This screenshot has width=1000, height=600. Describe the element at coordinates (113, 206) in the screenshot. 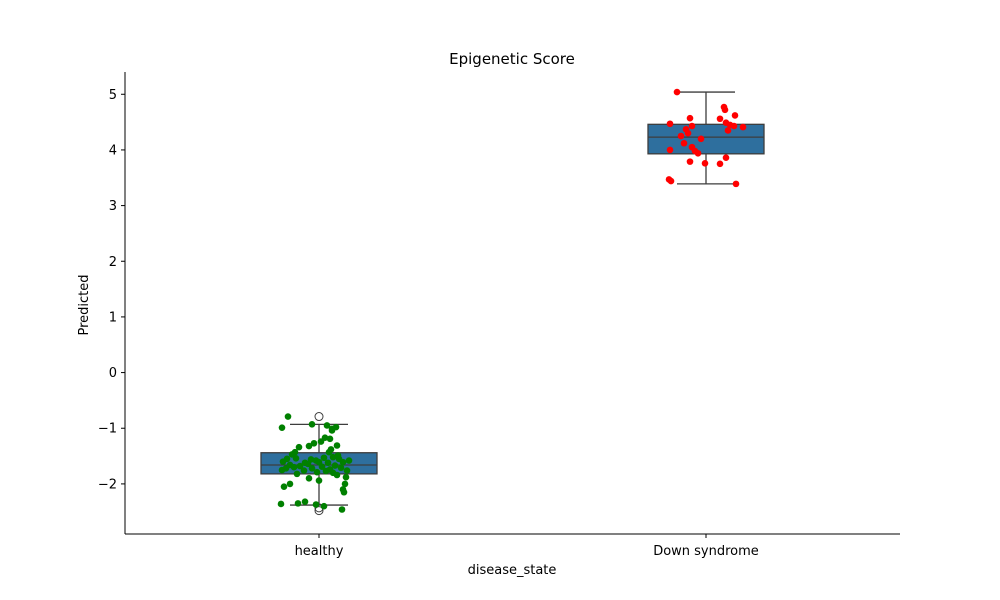

I see `y-tick-label: 3` at that location.